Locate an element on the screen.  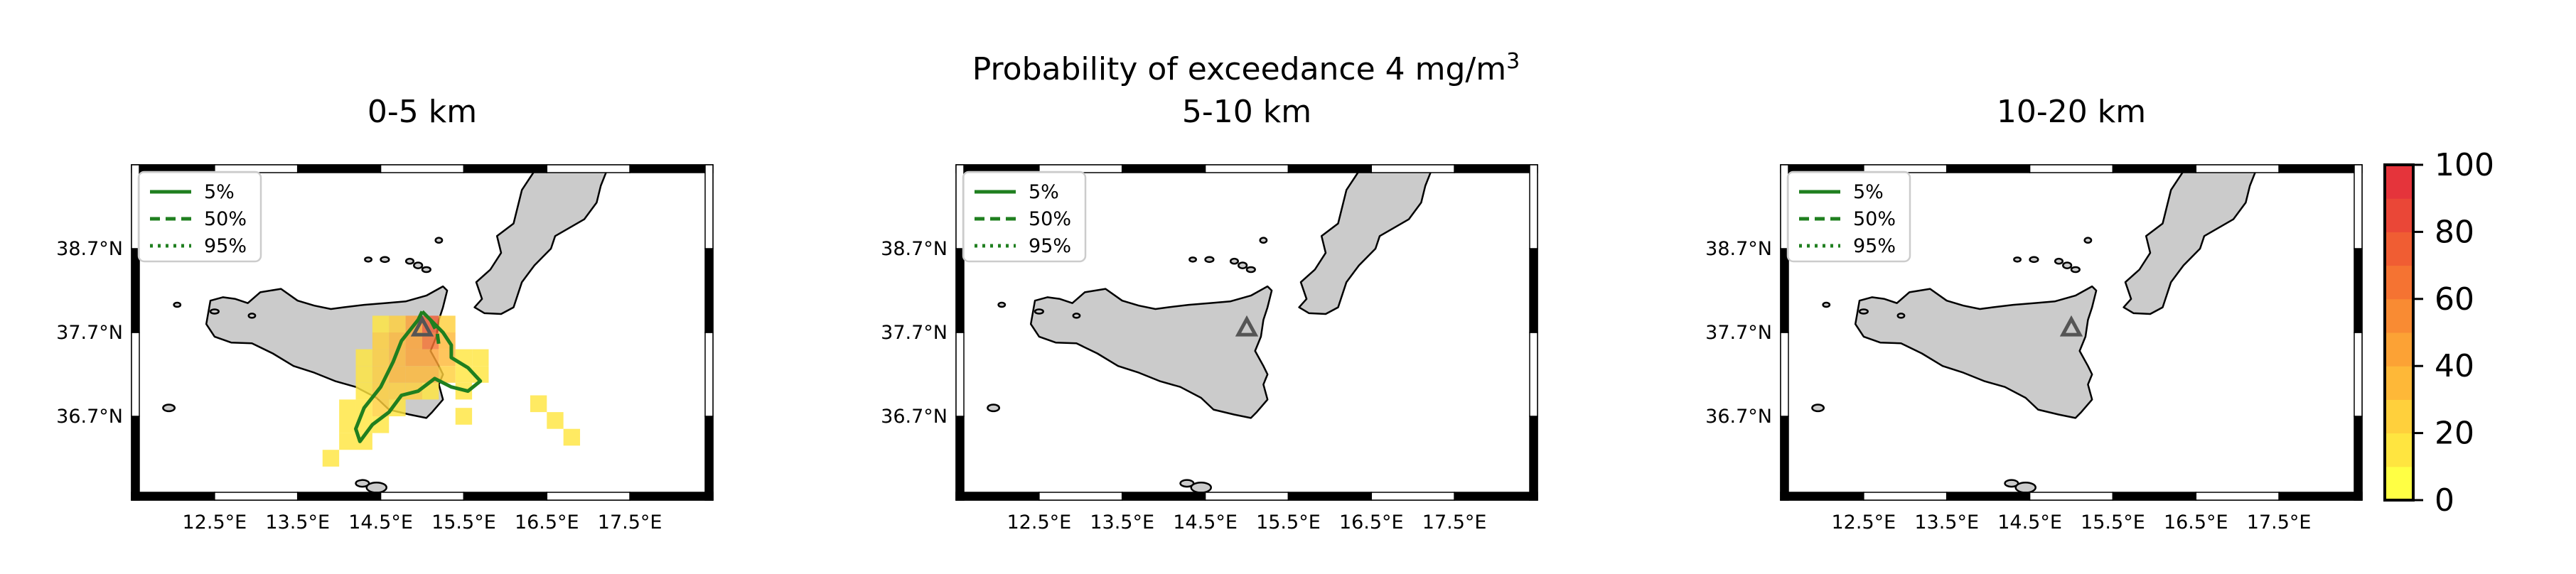
x-tick-label: 17.5°E is located at coordinates (1454, 522).